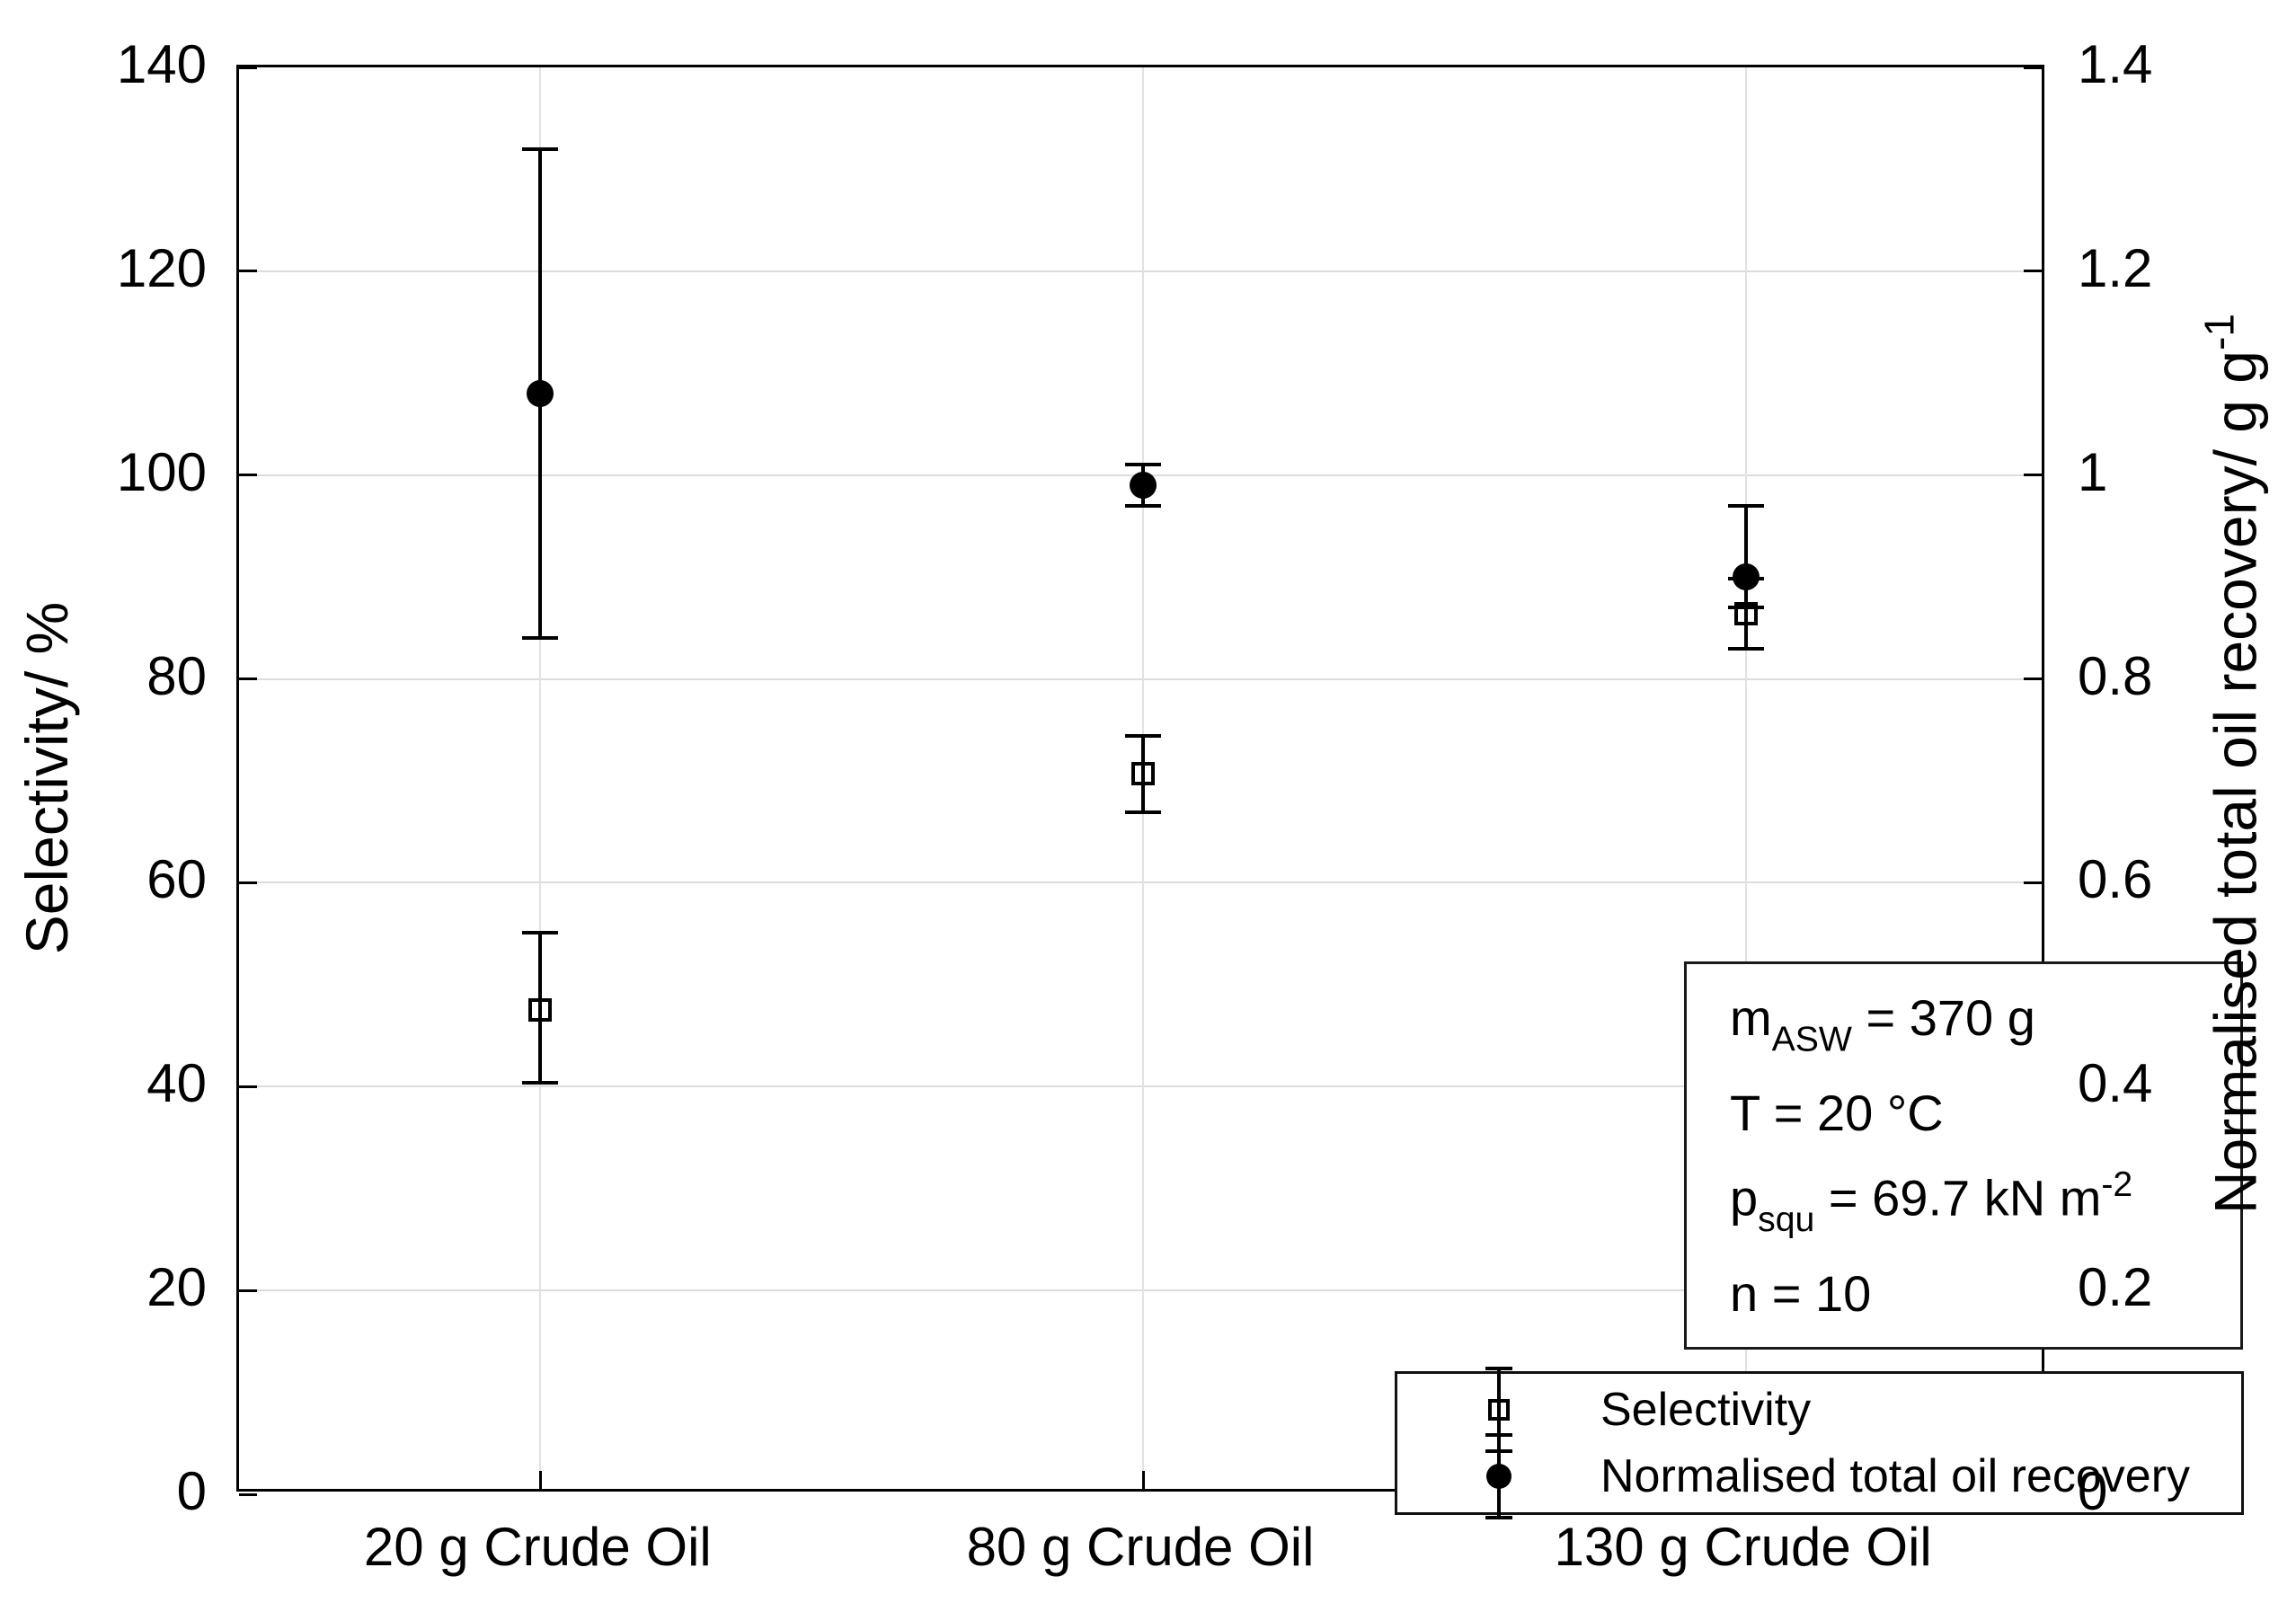  Describe the element at coordinates (2093, 471) in the screenshot. I see `right-tick-label: 1` at that location.